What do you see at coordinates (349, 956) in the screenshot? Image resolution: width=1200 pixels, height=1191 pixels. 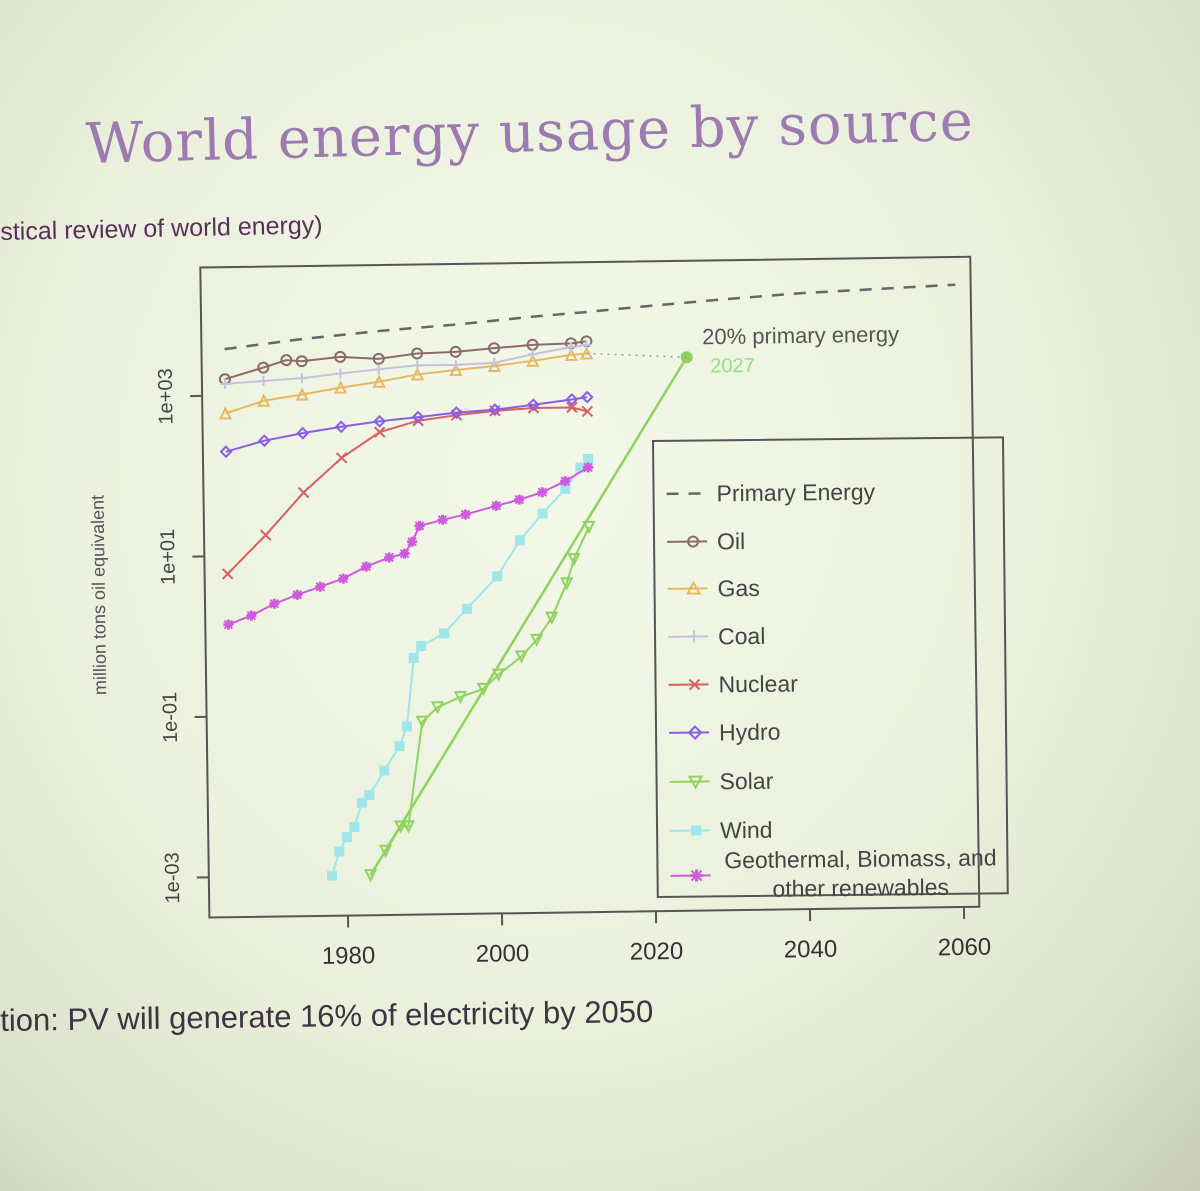 I see `x-tick-label: 1980` at bounding box center [349, 956].